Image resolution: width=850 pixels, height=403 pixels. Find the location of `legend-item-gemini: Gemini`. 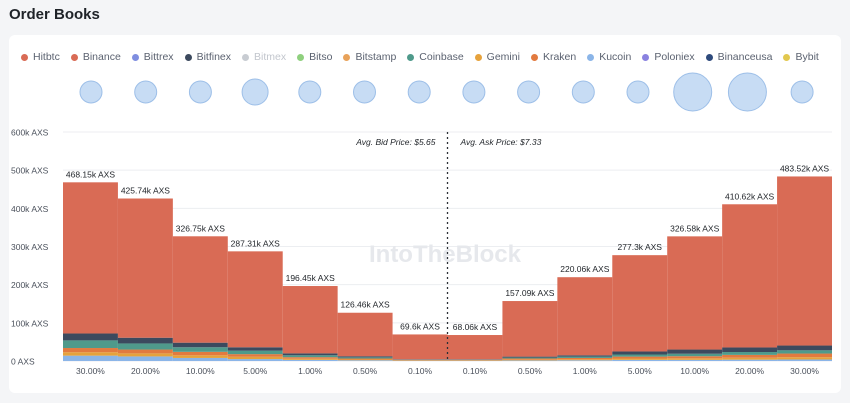

legend-item-gemini: Gemini is located at coordinates (497, 57).